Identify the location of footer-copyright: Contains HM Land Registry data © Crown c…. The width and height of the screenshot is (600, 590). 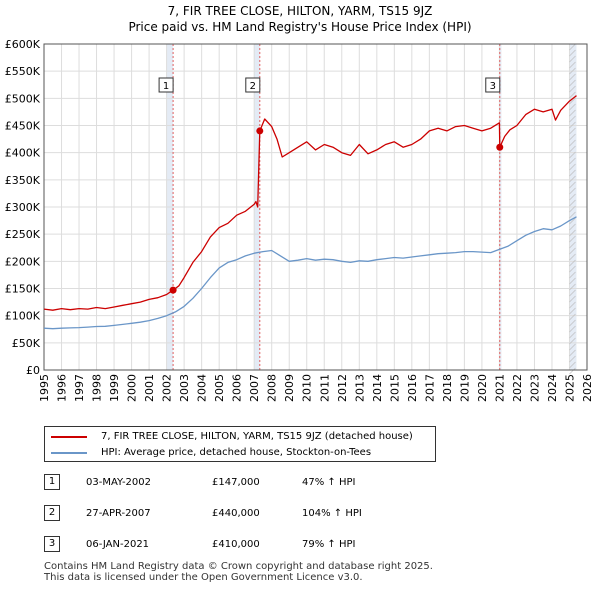
(238, 566).